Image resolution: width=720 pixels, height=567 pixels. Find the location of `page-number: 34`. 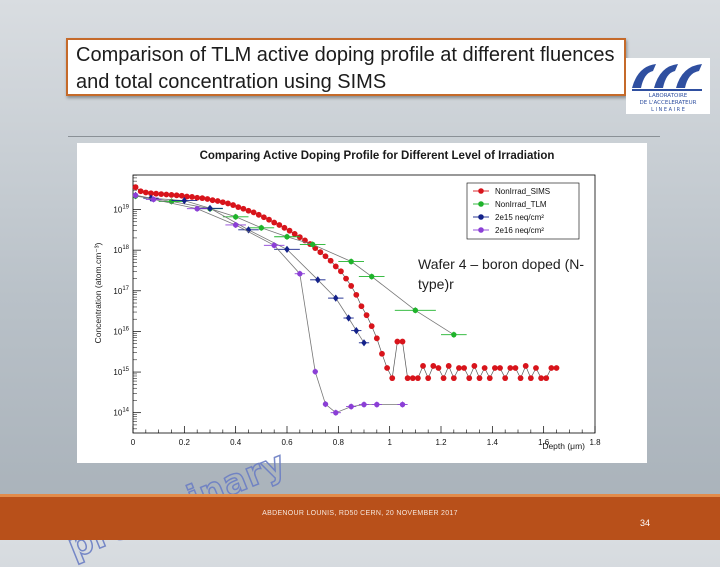

page-number: 34 is located at coordinates (645, 523).